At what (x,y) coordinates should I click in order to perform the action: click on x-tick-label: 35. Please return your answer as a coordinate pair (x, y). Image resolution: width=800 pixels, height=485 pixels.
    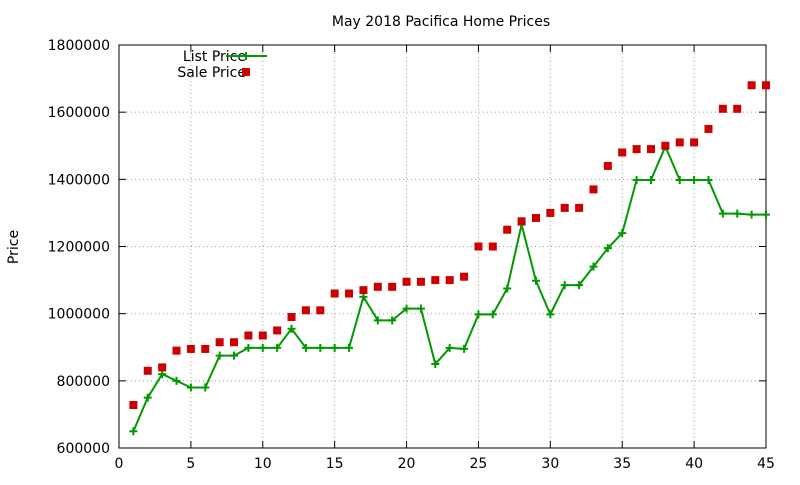
    Looking at the image, I should click on (622, 464).